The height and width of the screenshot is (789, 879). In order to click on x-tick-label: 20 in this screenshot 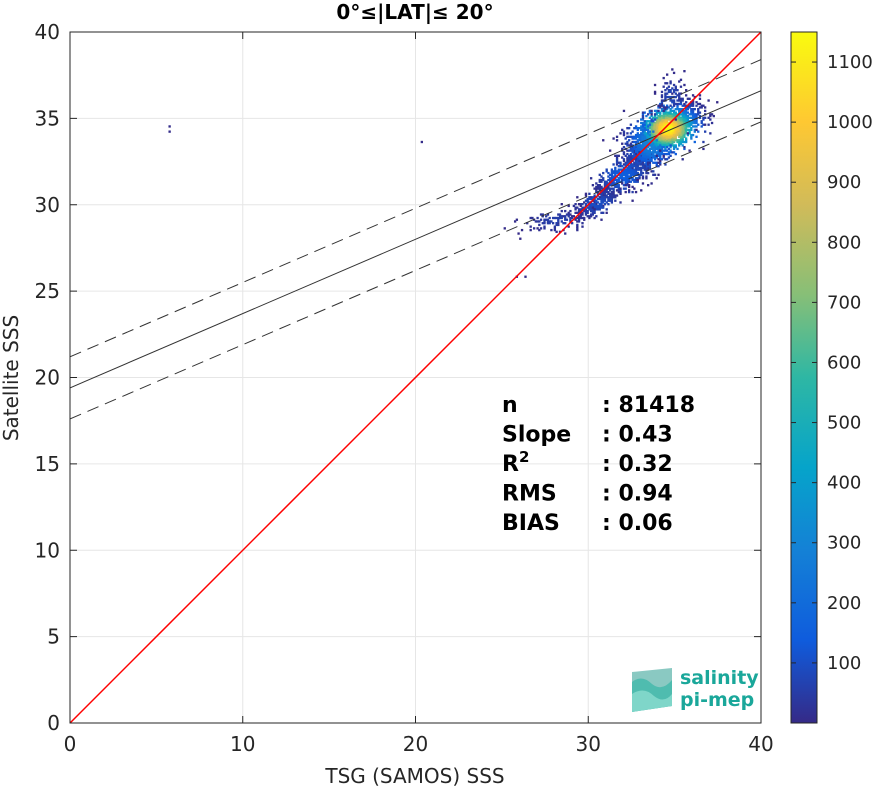, I will do `click(415, 744)`.